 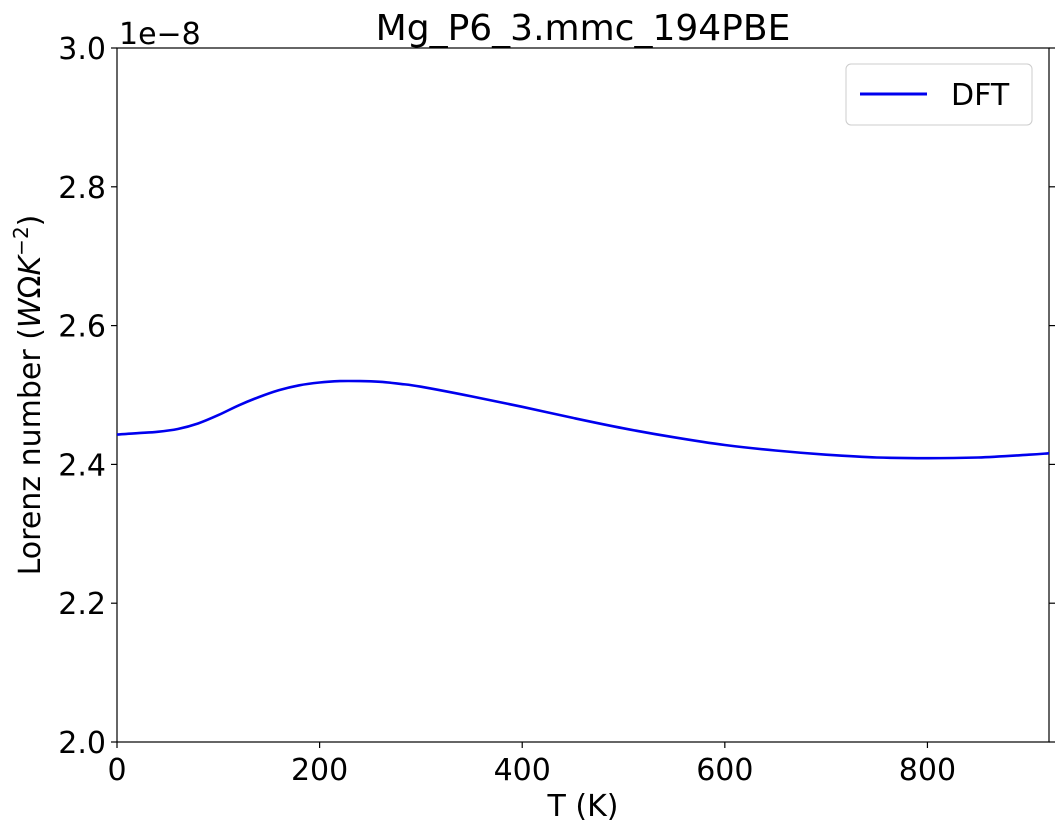 I want to click on y-tick-label: 2.6, so click(x=82, y=327).